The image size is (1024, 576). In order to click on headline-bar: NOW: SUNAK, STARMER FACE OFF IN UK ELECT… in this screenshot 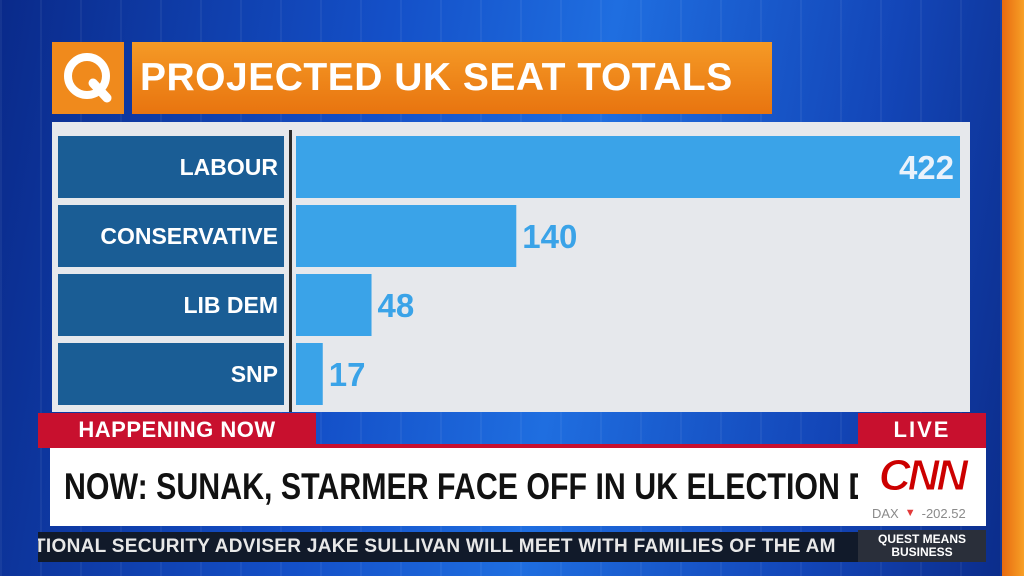, I will do `click(510, 487)`.